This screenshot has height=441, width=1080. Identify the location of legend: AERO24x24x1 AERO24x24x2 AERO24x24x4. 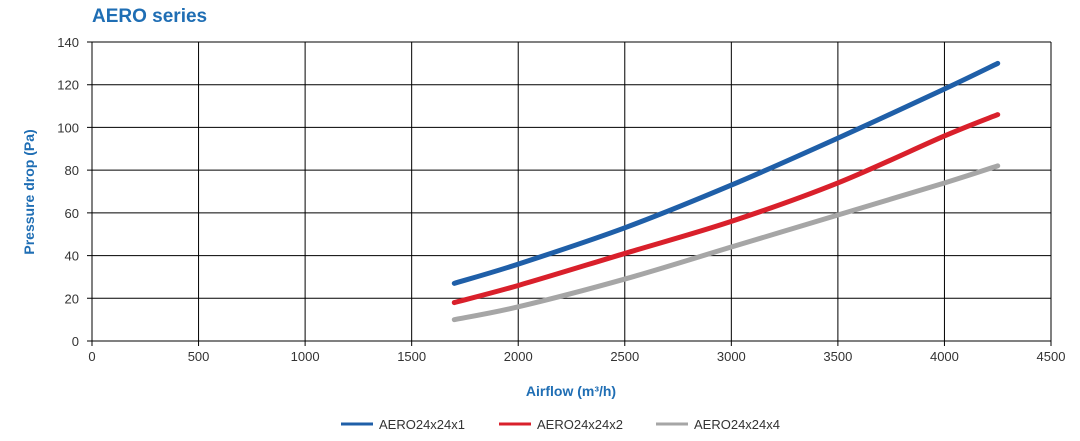
(560, 424).